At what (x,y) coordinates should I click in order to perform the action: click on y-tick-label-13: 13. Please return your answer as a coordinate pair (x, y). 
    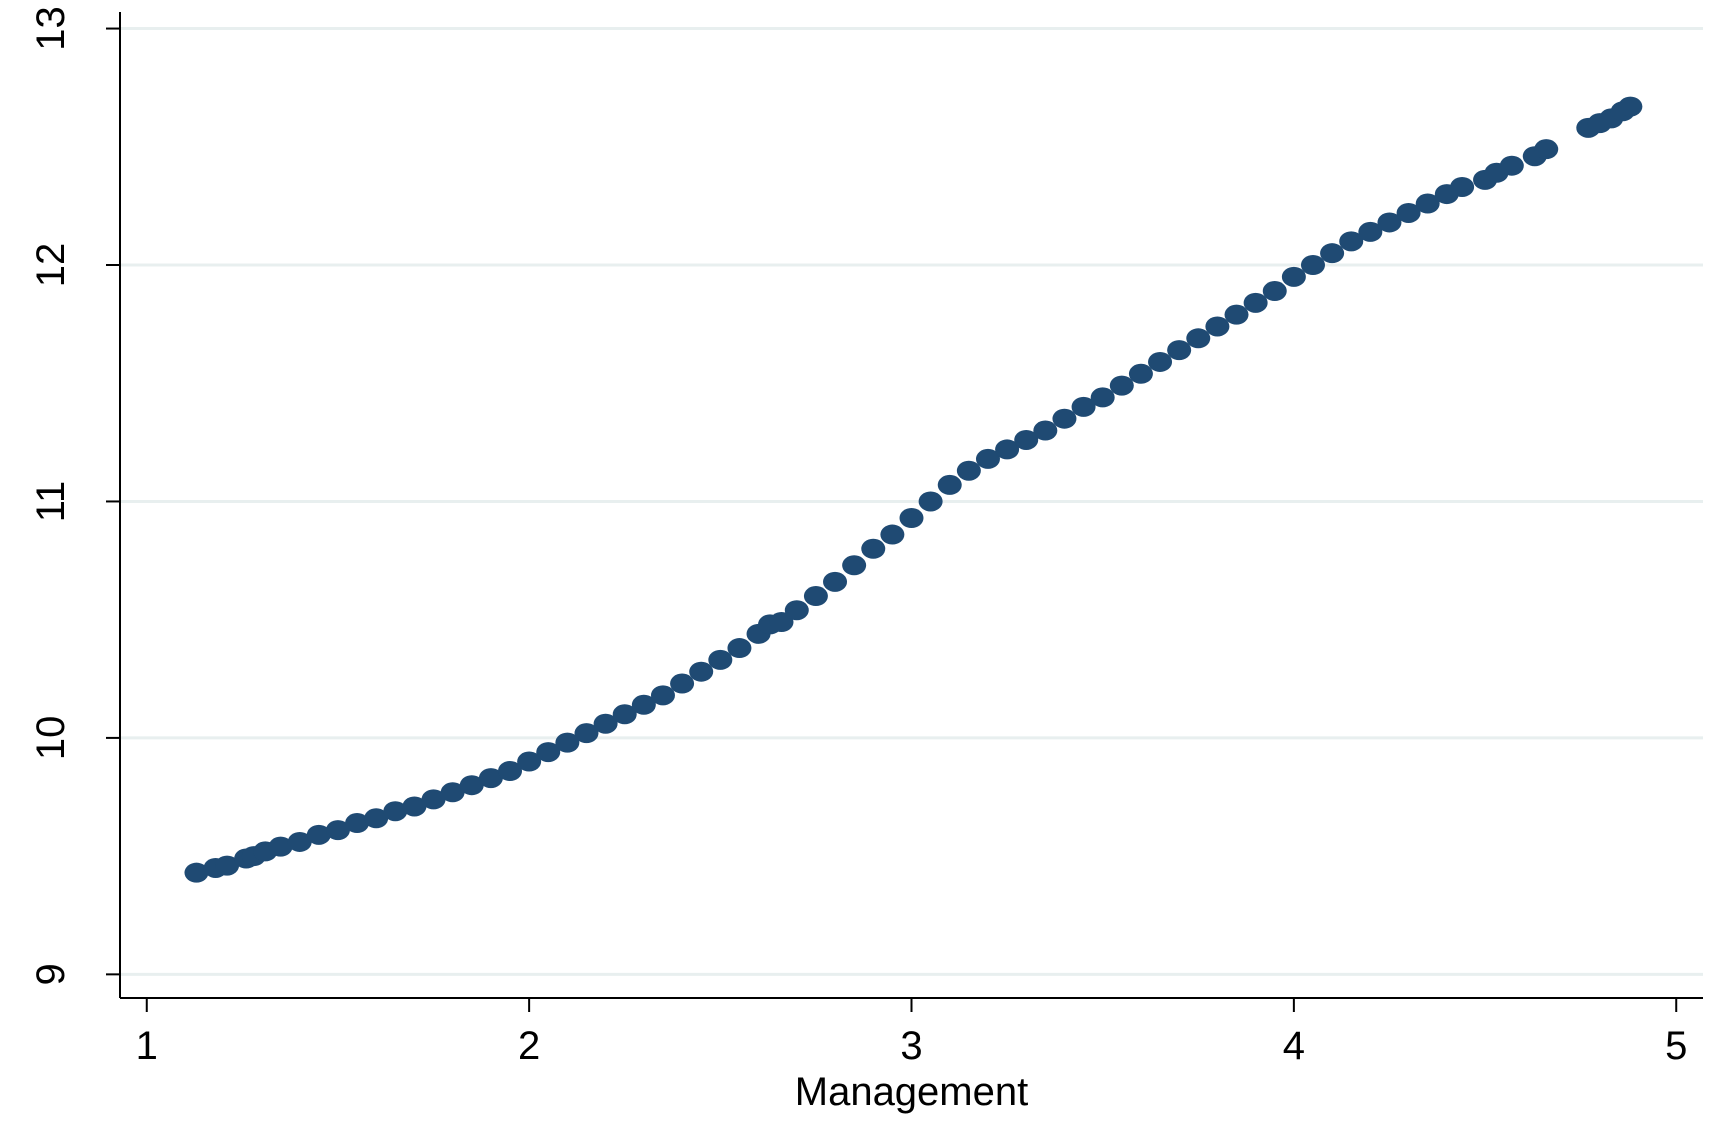
    Looking at the image, I should click on (51, 28).